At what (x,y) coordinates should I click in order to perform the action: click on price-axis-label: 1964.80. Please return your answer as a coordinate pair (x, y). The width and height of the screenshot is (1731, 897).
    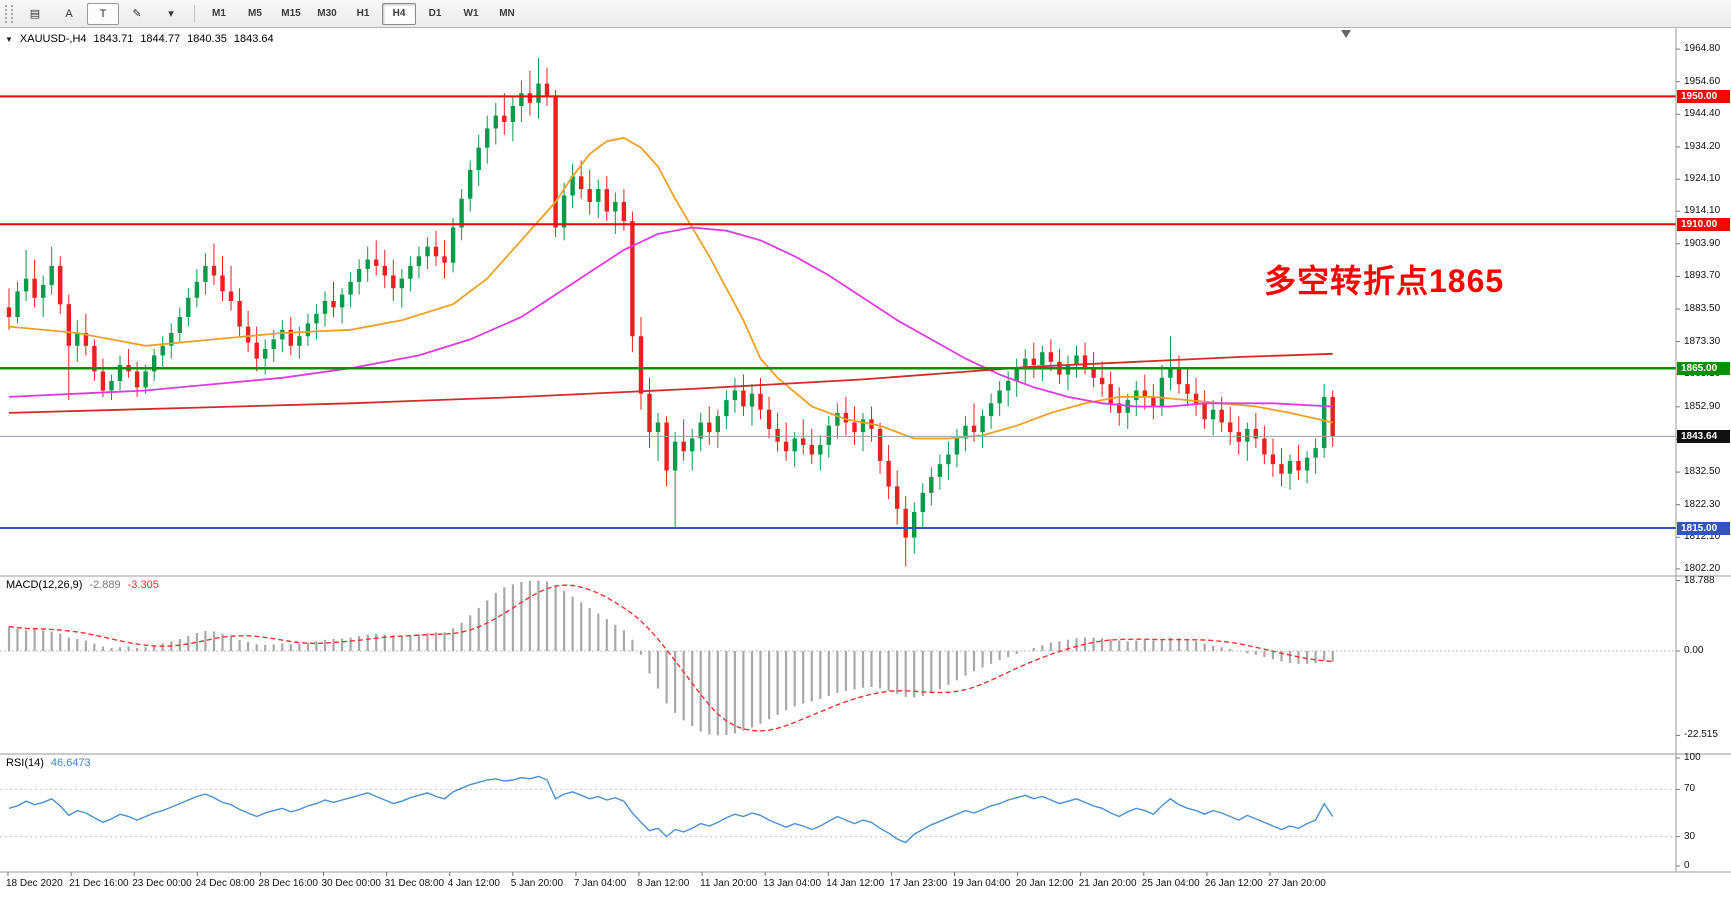
    Looking at the image, I should click on (1702, 49).